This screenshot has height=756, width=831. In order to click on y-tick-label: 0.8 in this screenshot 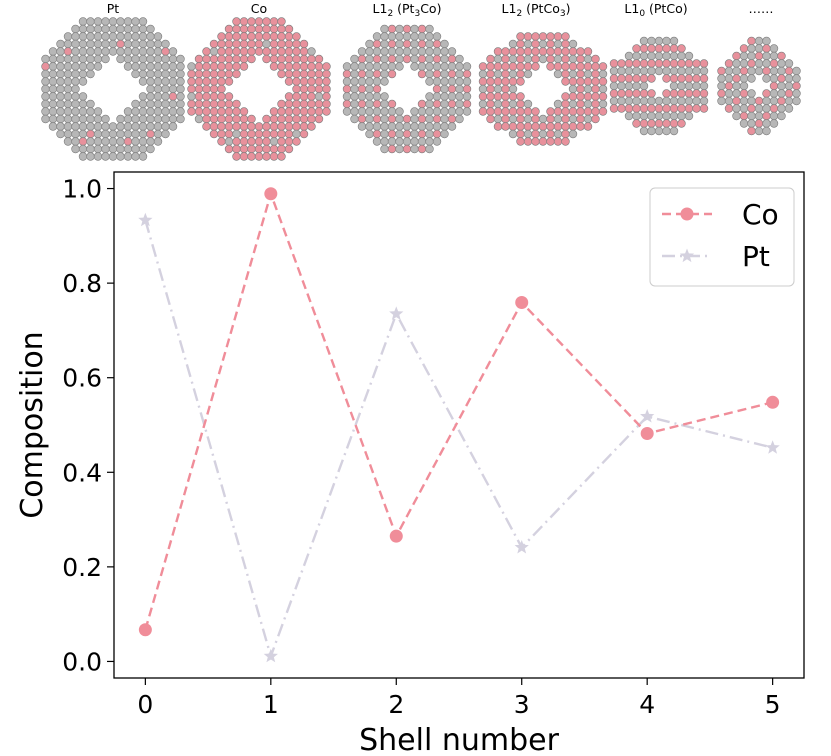, I will do `click(82, 283)`.